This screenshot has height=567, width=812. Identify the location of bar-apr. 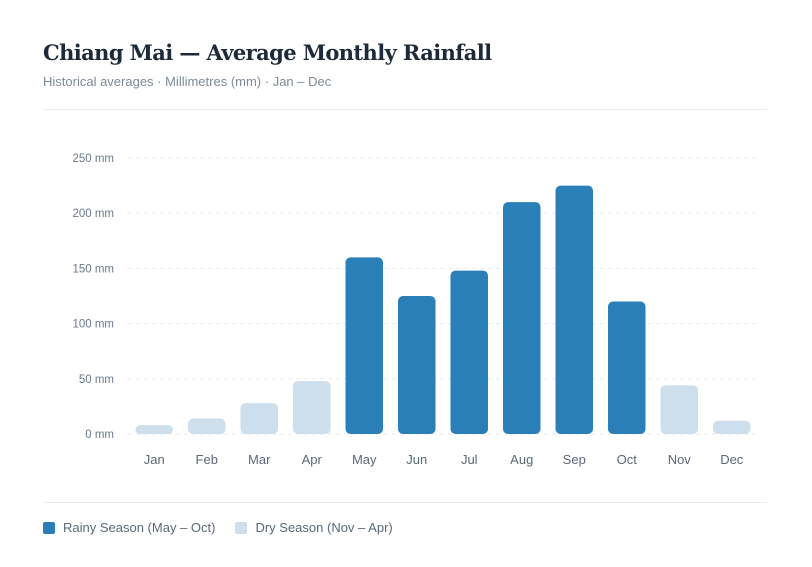
(312, 407).